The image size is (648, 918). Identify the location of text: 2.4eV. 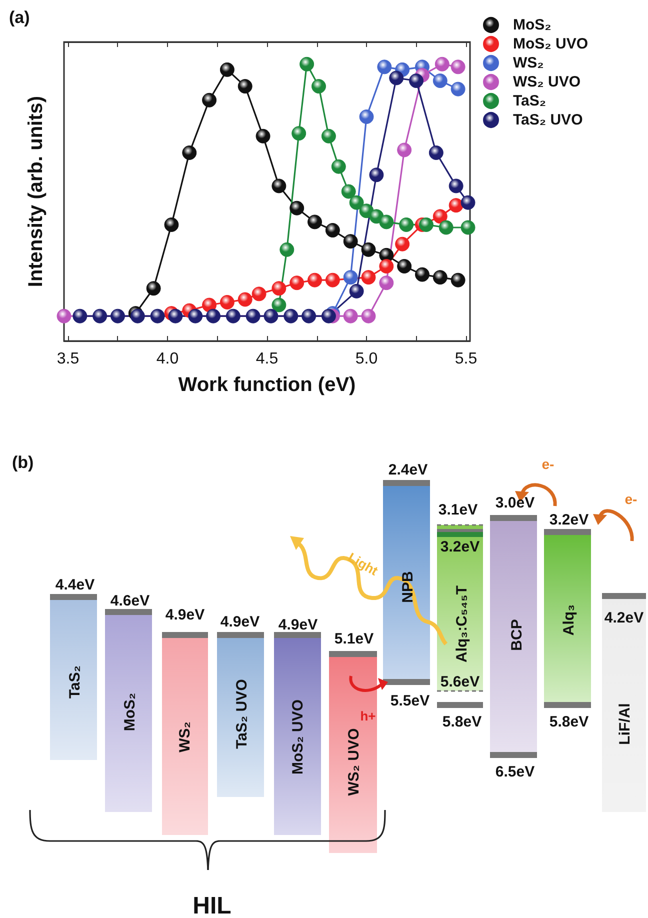
(408, 470).